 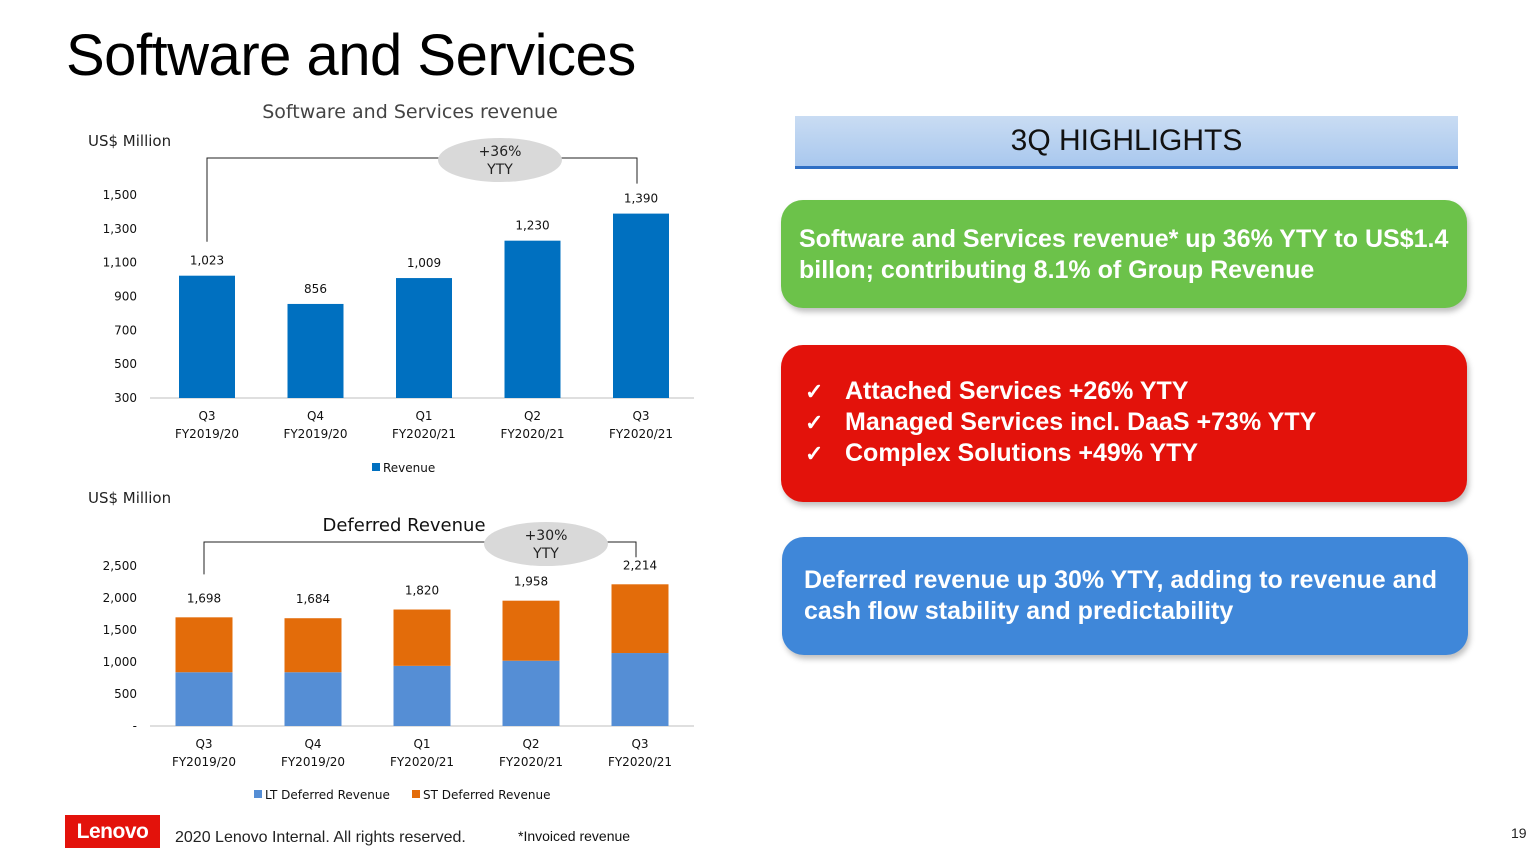 I want to click on legend-label: ST Deferred Revenue, so click(x=486, y=795).